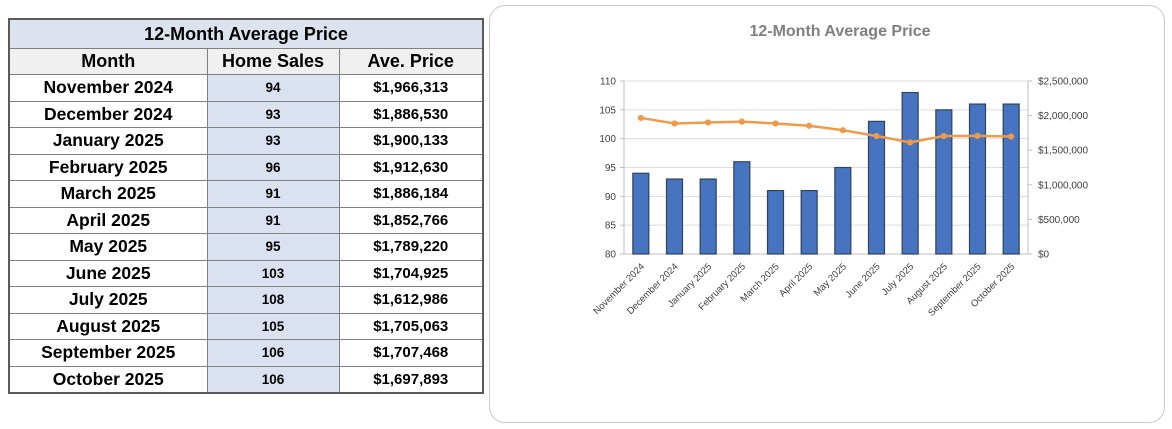 This screenshot has width=1172, height=429. I want to click on table-row: July 2025 108 $1,612,986, so click(246, 300).